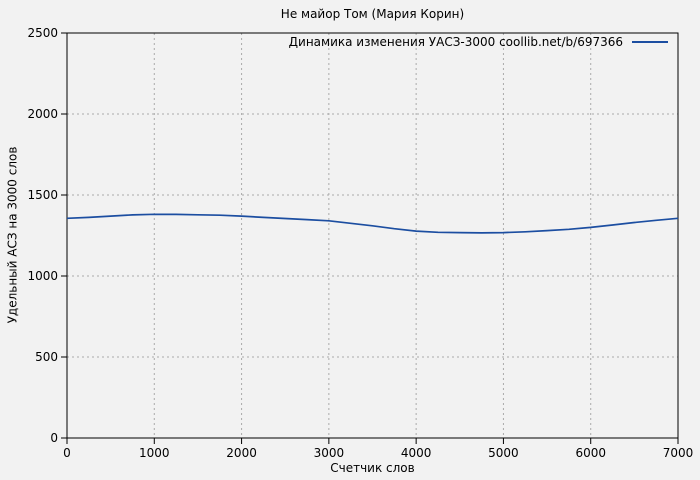  Describe the element at coordinates (503, 453) in the screenshot. I see `x-tick-label: 5000` at that location.